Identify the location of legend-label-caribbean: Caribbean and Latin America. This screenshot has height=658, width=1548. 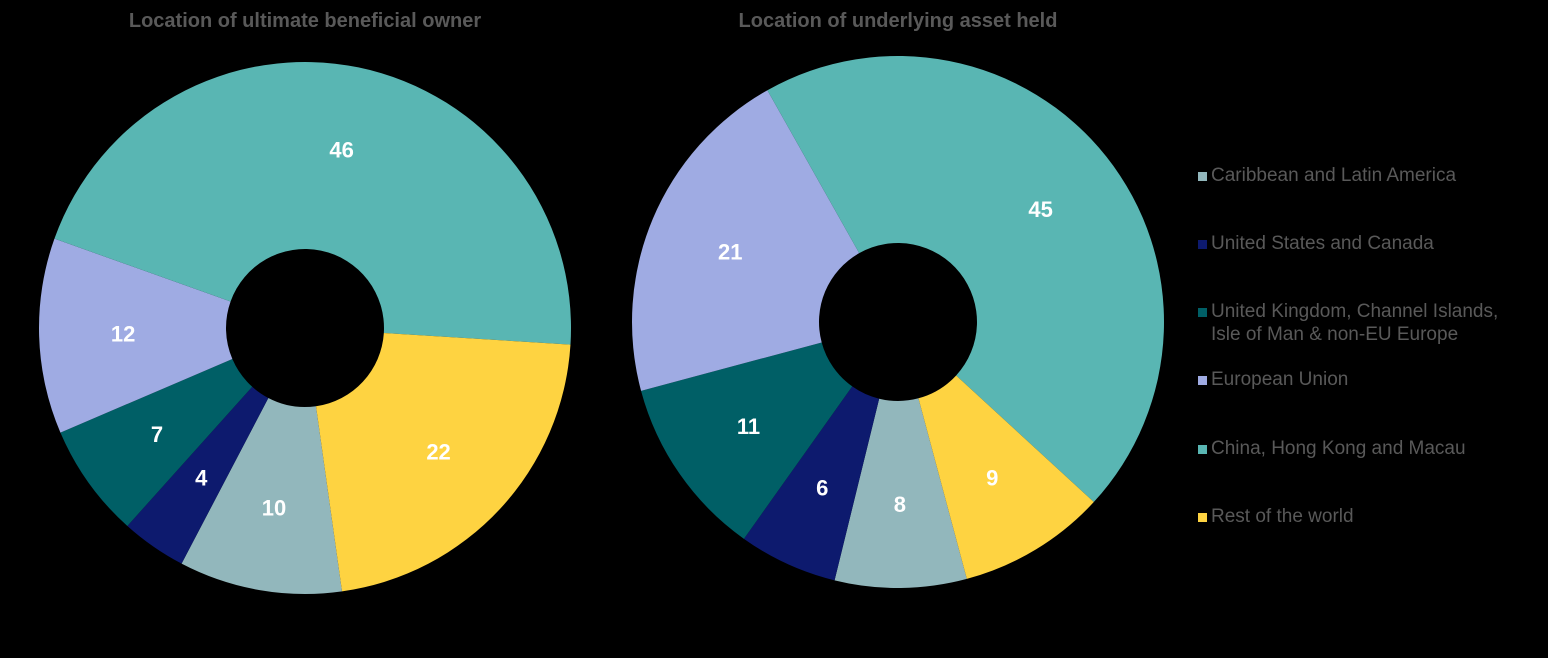
(1334, 175).